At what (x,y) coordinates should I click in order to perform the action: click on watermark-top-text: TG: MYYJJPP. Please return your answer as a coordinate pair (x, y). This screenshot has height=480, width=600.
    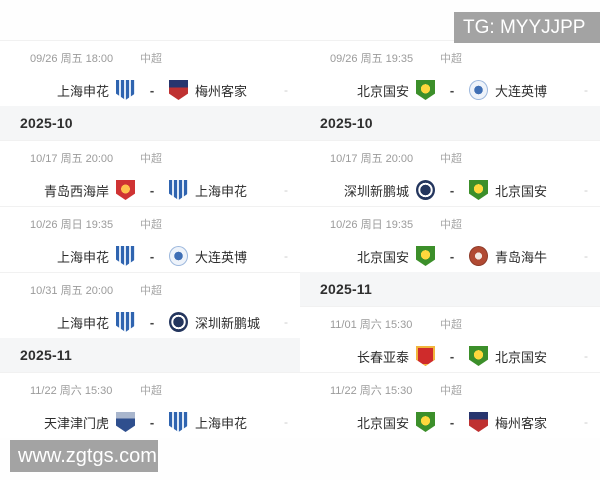
    Looking at the image, I should click on (524, 27).